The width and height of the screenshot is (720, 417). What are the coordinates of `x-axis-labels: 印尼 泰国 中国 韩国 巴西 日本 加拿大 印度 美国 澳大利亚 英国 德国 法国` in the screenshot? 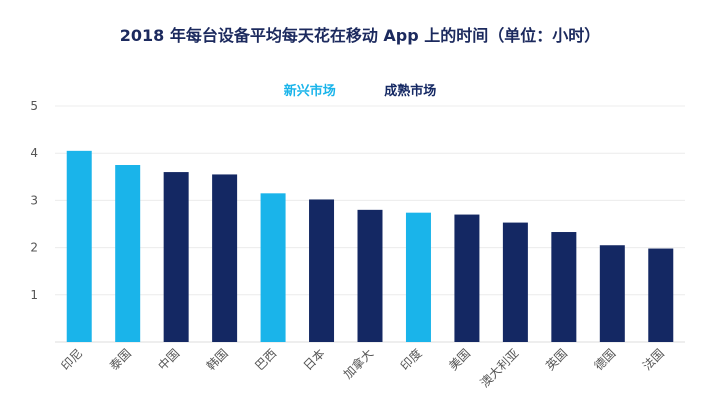 It's located at (362, 368).